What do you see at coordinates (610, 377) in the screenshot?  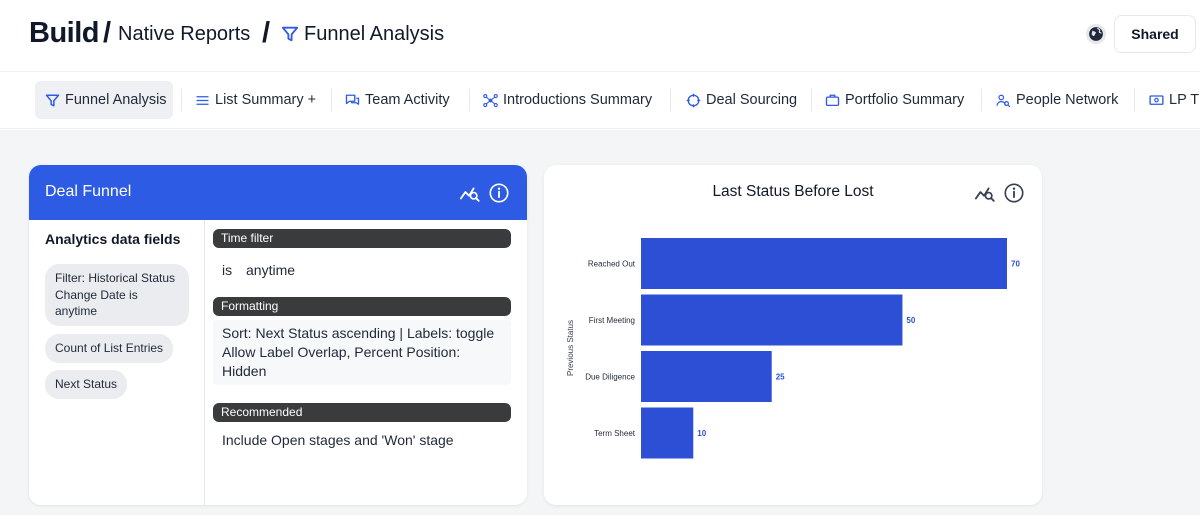 I see `category-tick-label: Due Diligence` at bounding box center [610, 377].